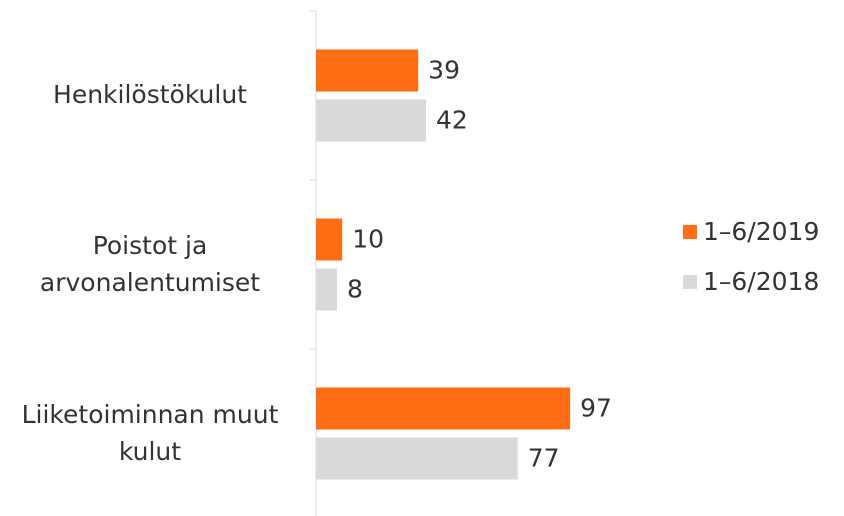 The height and width of the screenshot is (516, 844). Describe the element at coordinates (544, 458) in the screenshot. I see `data-label: 77` at that location.